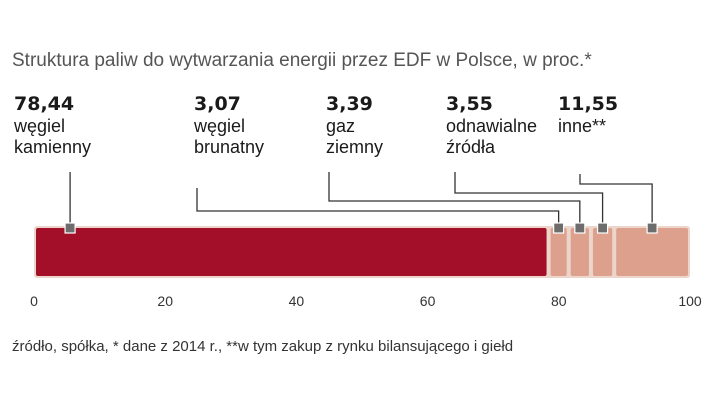 This screenshot has width=720, height=405. What do you see at coordinates (690, 301) in the screenshot?
I see `x-tick-label: 100` at bounding box center [690, 301].